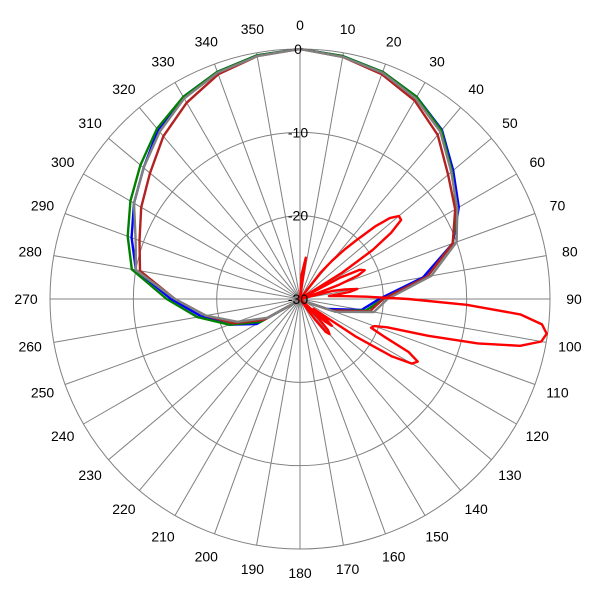  What do you see at coordinates (570, 251) in the screenshot?
I see `angle-tick-label: 80` at bounding box center [570, 251].